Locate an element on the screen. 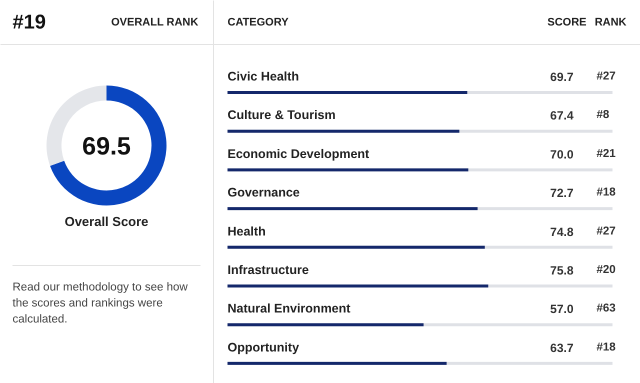 This screenshot has width=640, height=383. text: RANK is located at coordinates (610, 22).